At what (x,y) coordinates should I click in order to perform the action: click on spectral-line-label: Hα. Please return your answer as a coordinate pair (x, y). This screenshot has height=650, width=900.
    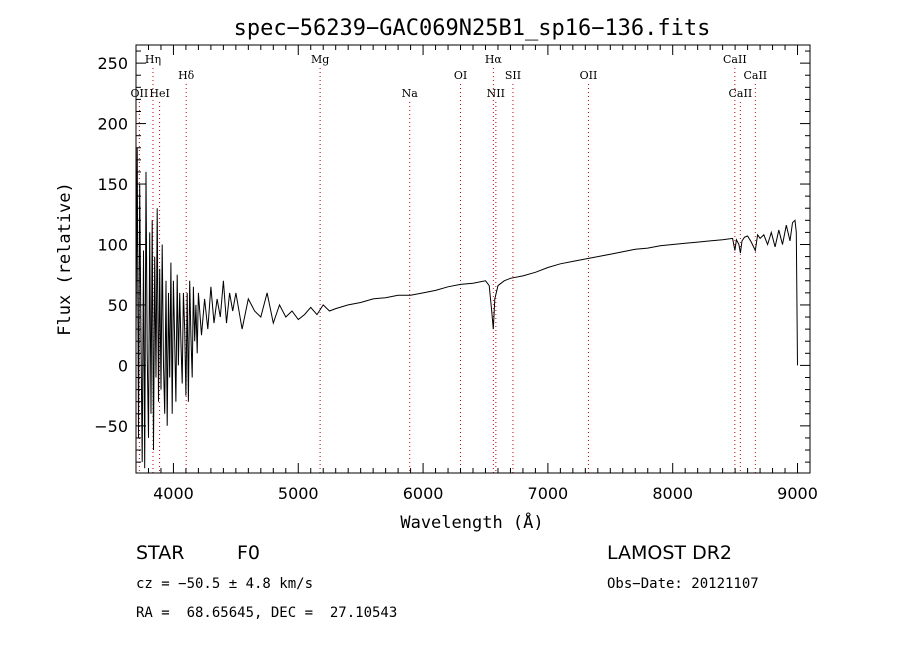
    Looking at the image, I should click on (494, 59).